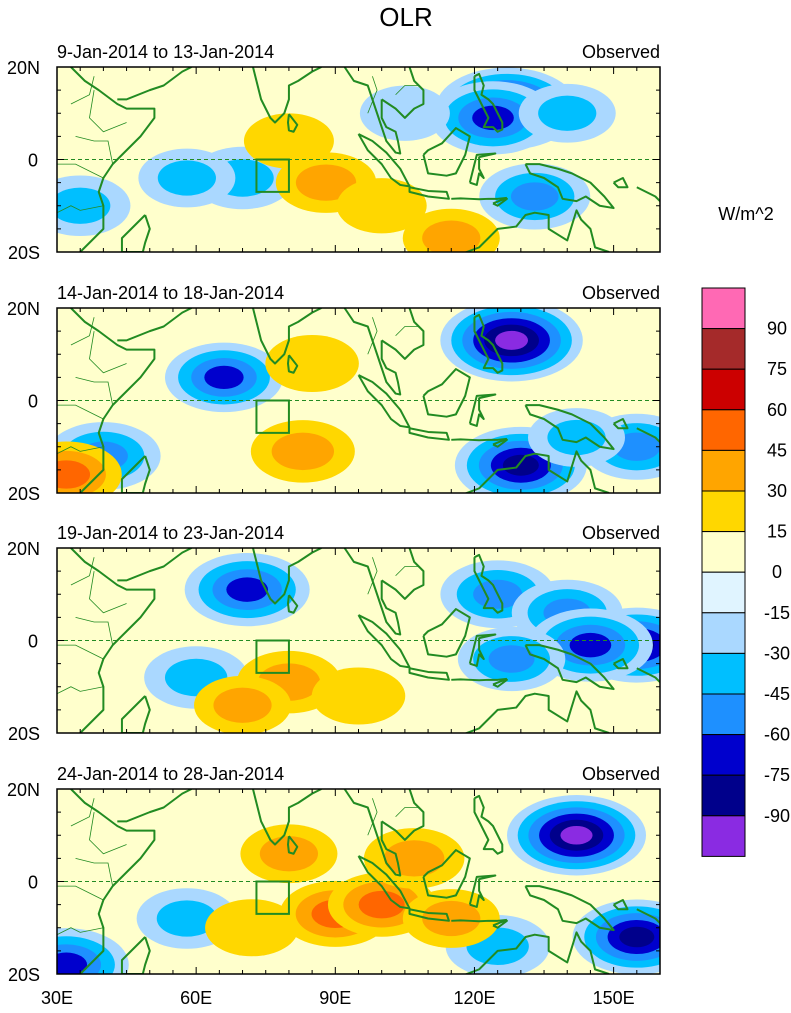  What do you see at coordinates (777, 572) in the screenshot?
I see `colorbar-label: 0` at bounding box center [777, 572].